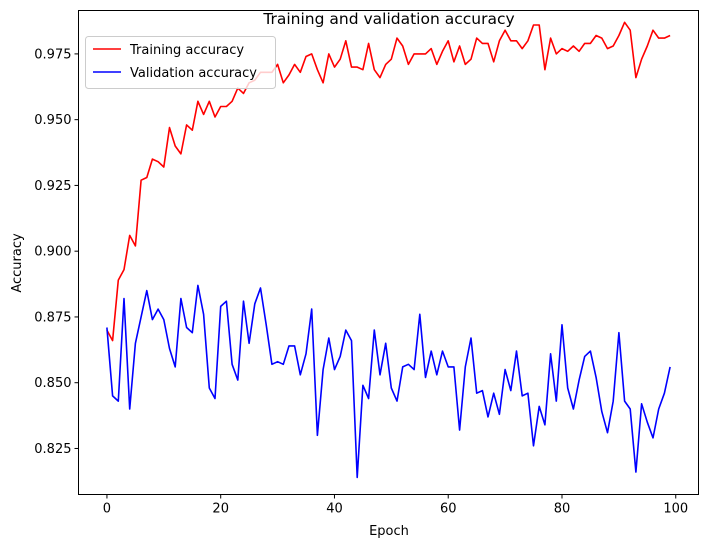  Describe the element at coordinates (334, 509) in the screenshot. I see `x-tick-label: 40` at that location.